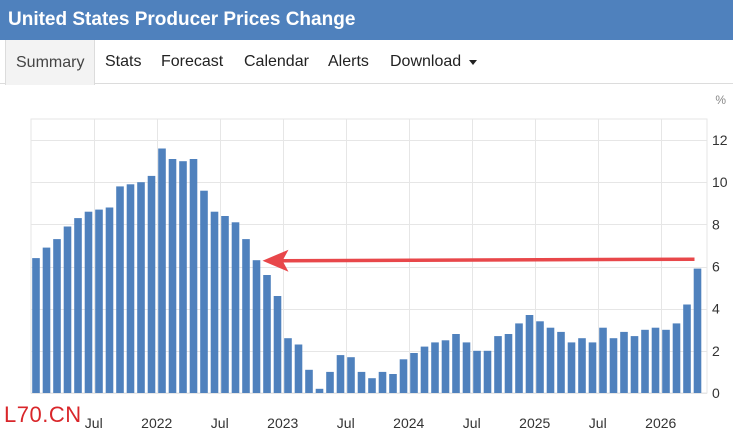 The height and width of the screenshot is (437, 733). I want to click on tab-summary: Summary, so click(50, 62).